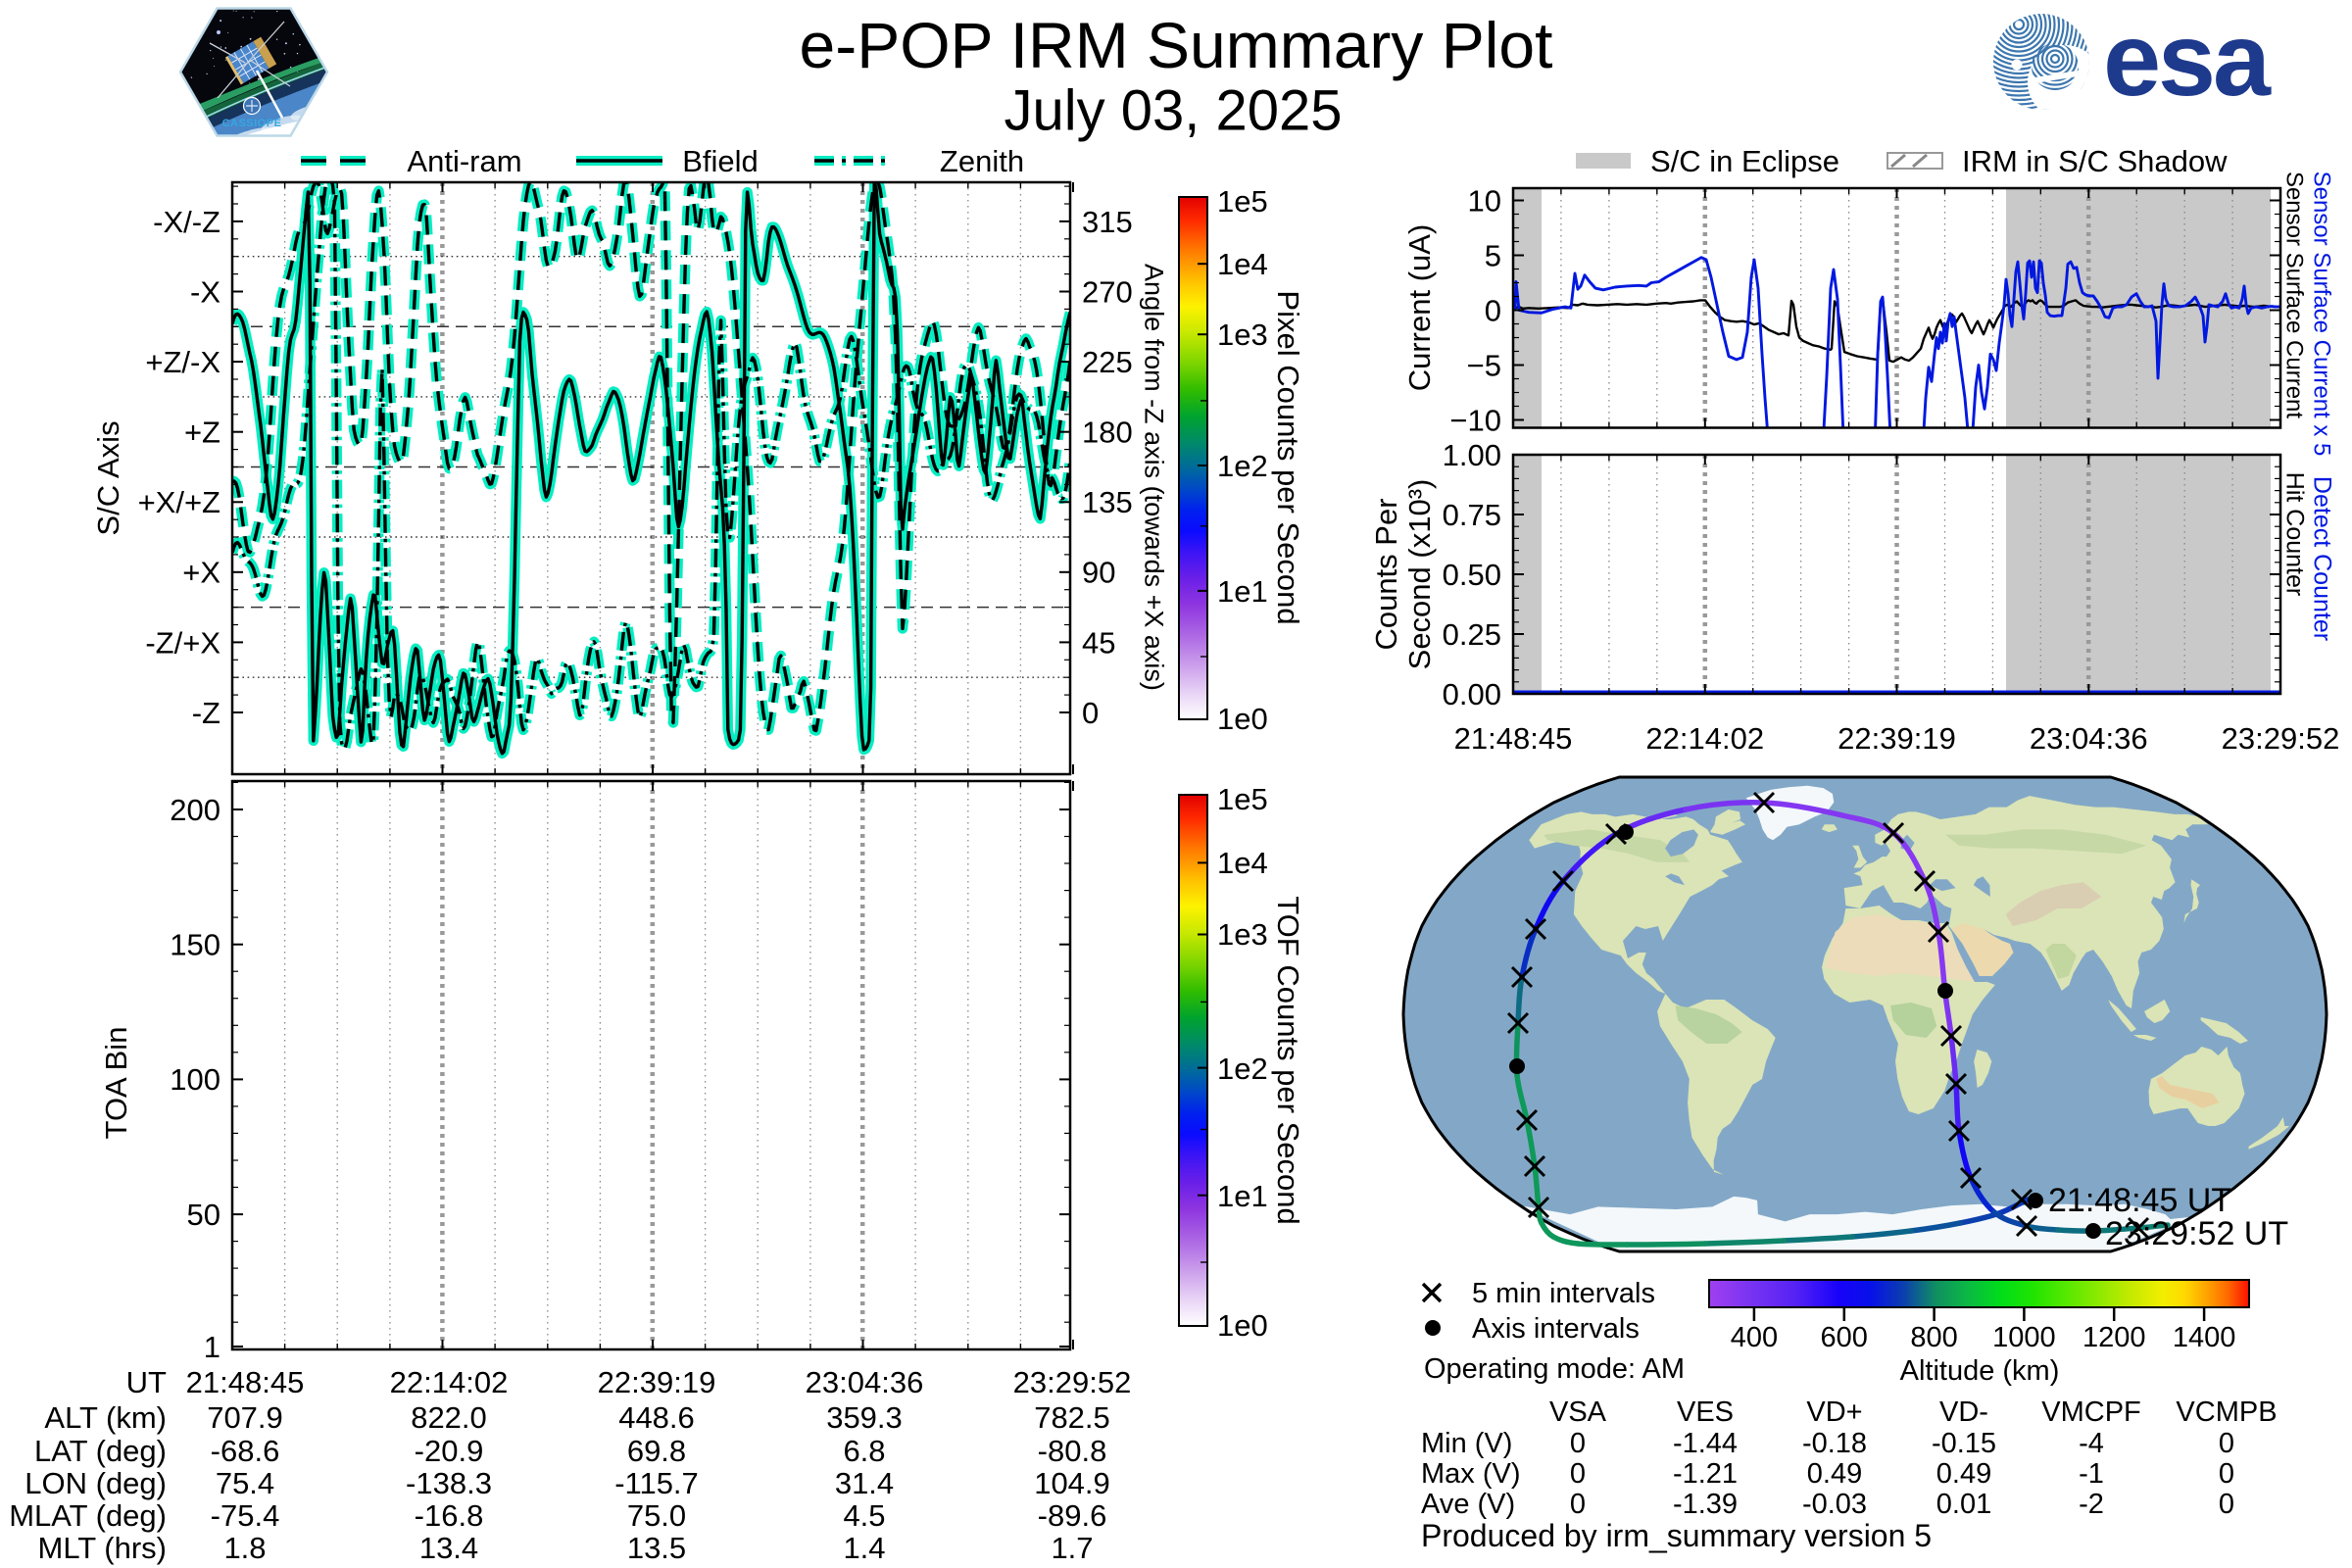 This screenshot has height=1568, width=2352. What do you see at coordinates (245, 1483) in the screenshot?
I see `svg-text: 75.4` at bounding box center [245, 1483].